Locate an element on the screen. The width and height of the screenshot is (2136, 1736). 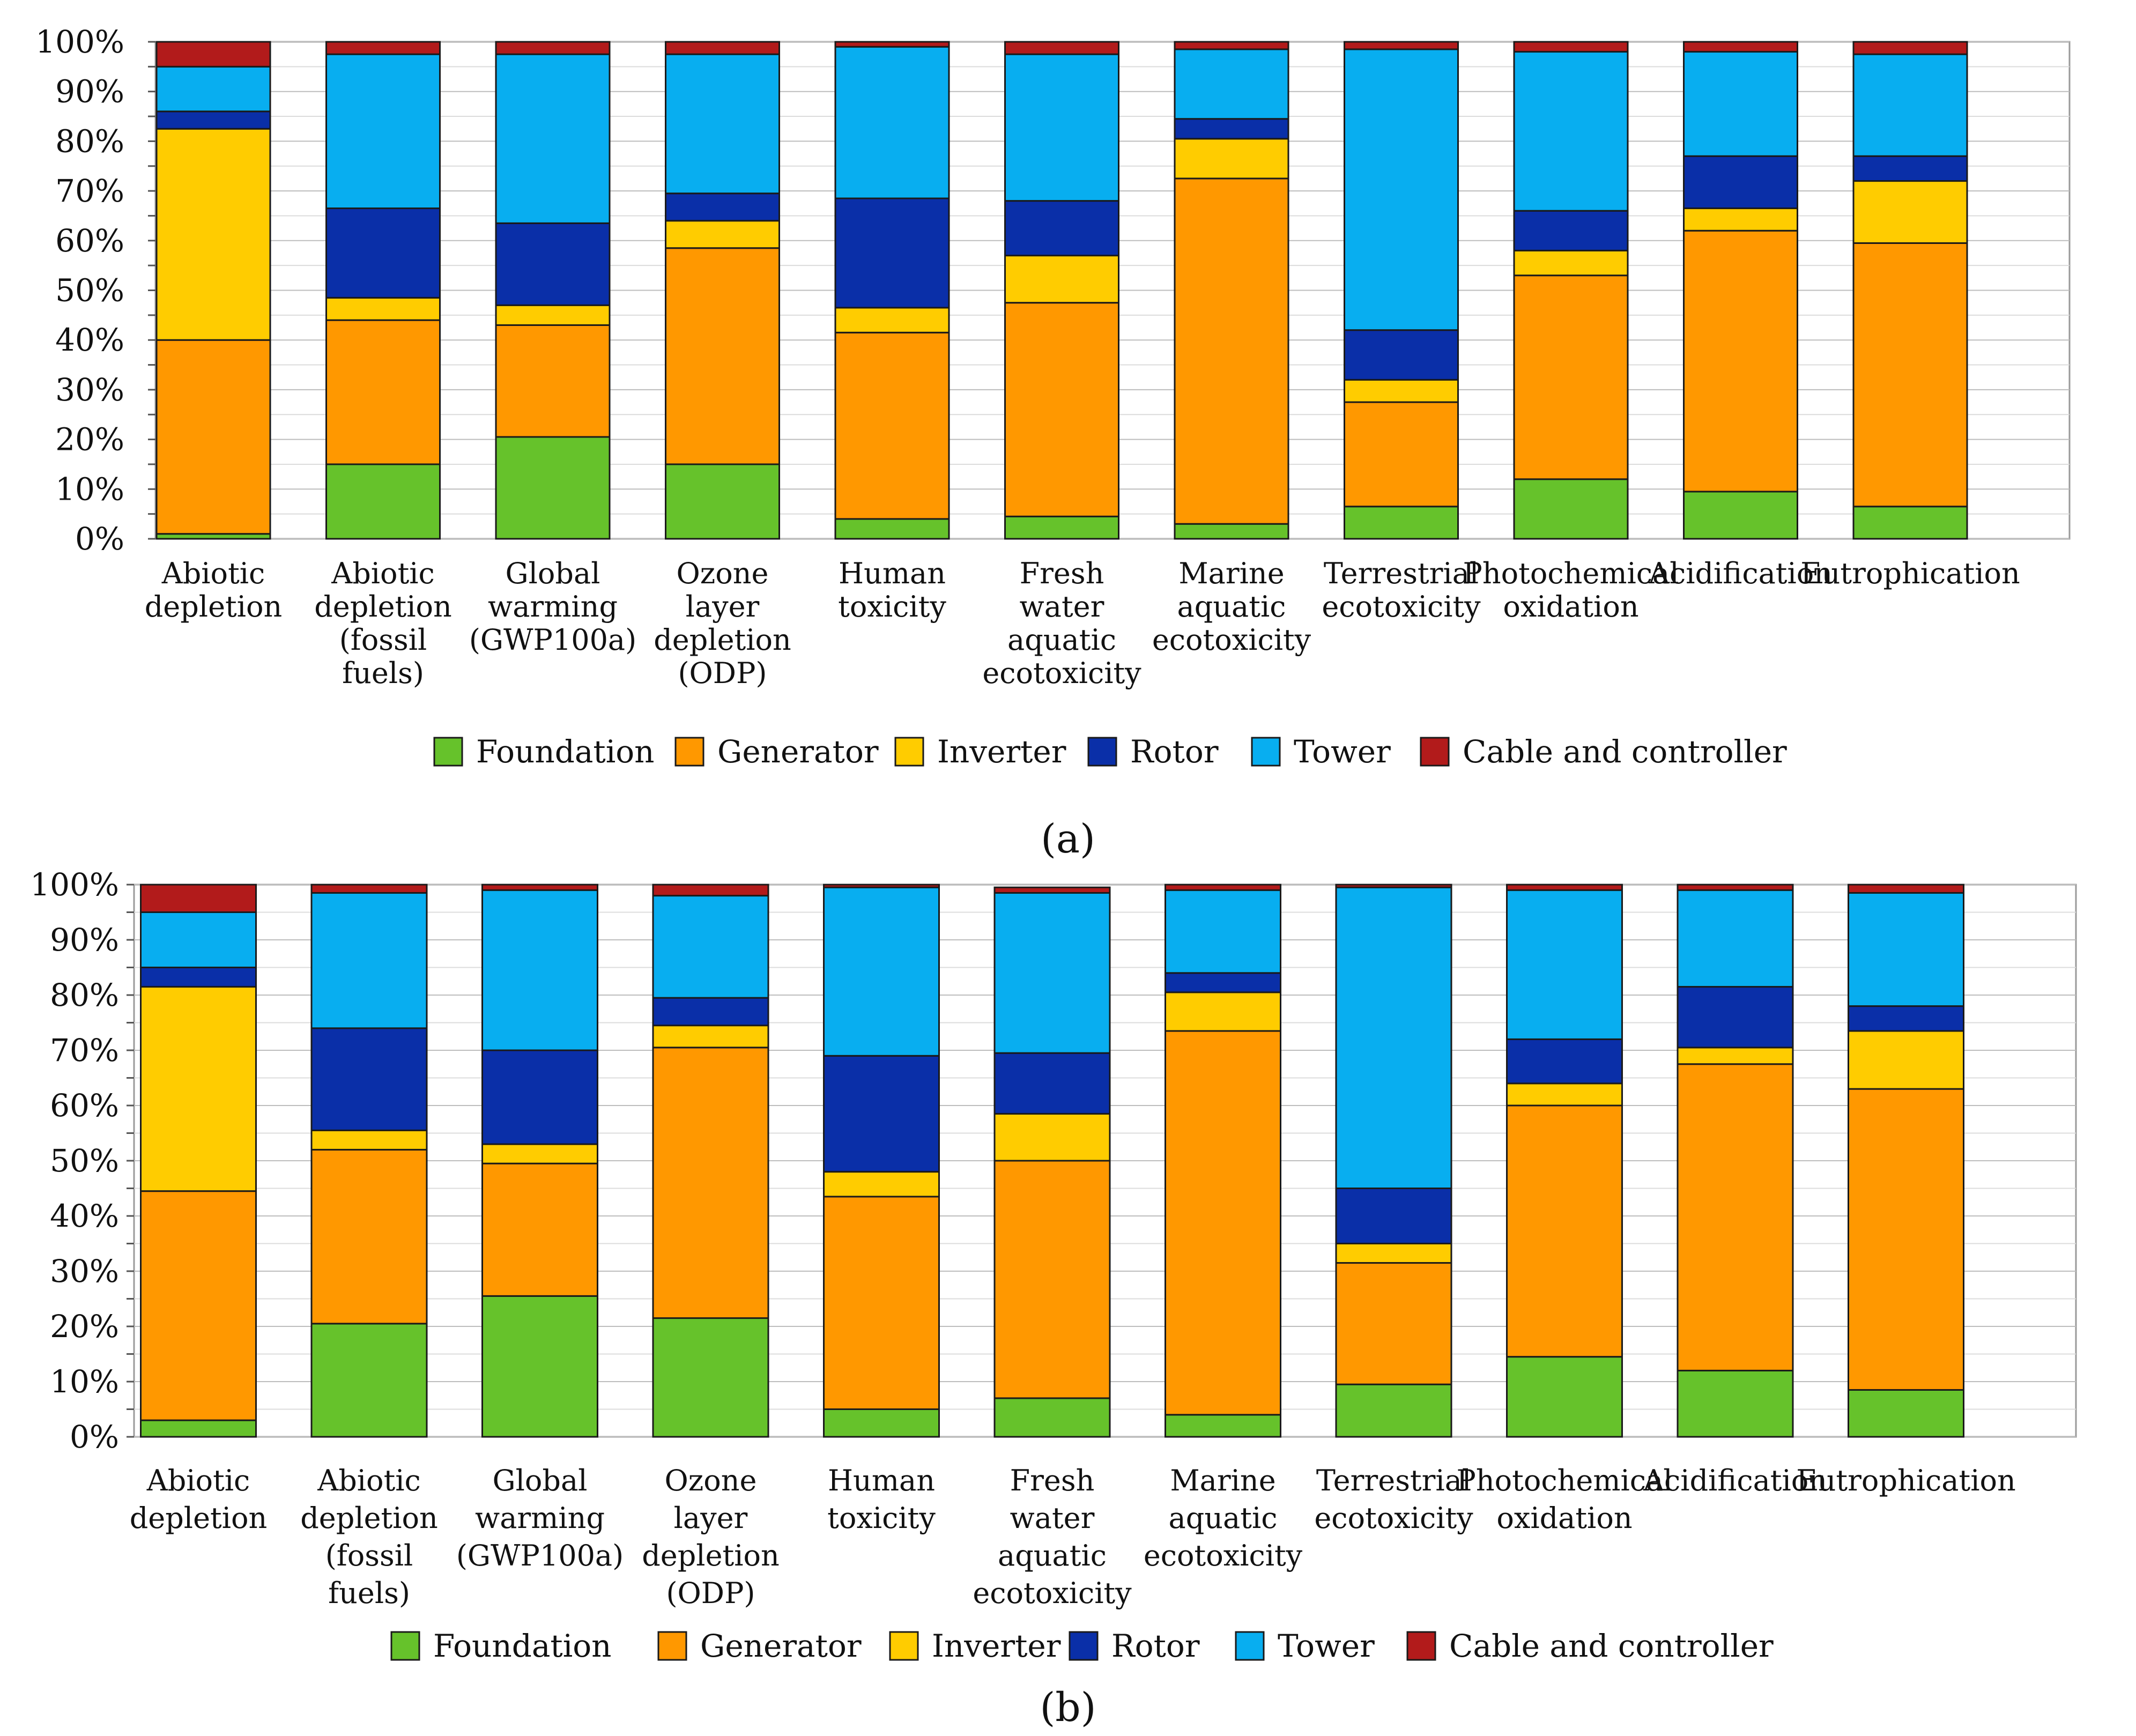
x-category-label: Marine aquatic ecotoxicity is located at coordinates (1231, 607).